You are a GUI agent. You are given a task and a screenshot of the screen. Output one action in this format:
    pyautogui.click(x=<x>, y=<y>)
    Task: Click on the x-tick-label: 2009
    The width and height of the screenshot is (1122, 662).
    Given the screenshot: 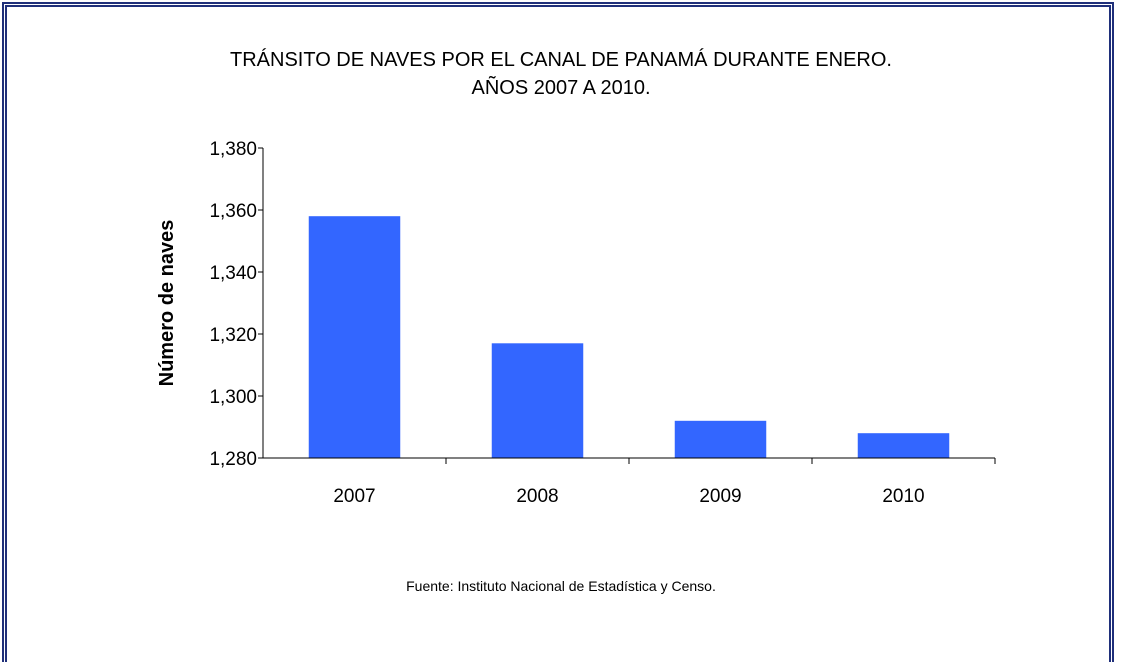 What is the action you would take?
    pyautogui.click(x=720, y=496)
    